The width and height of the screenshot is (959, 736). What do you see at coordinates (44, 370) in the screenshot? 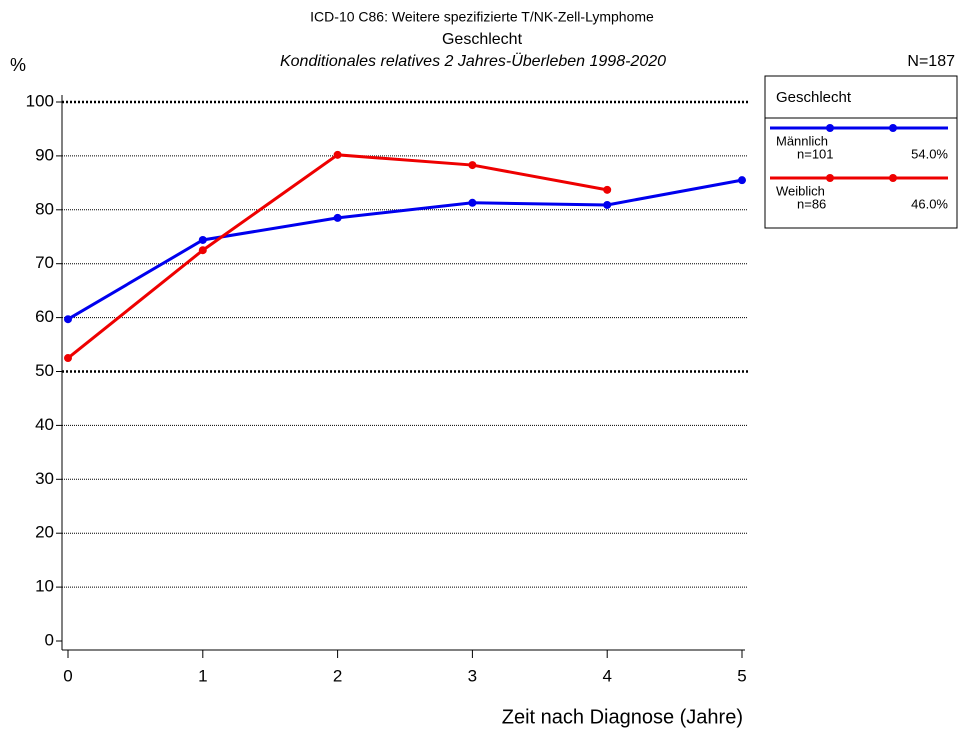
I see `y-tick-label: 50` at bounding box center [44, 370].